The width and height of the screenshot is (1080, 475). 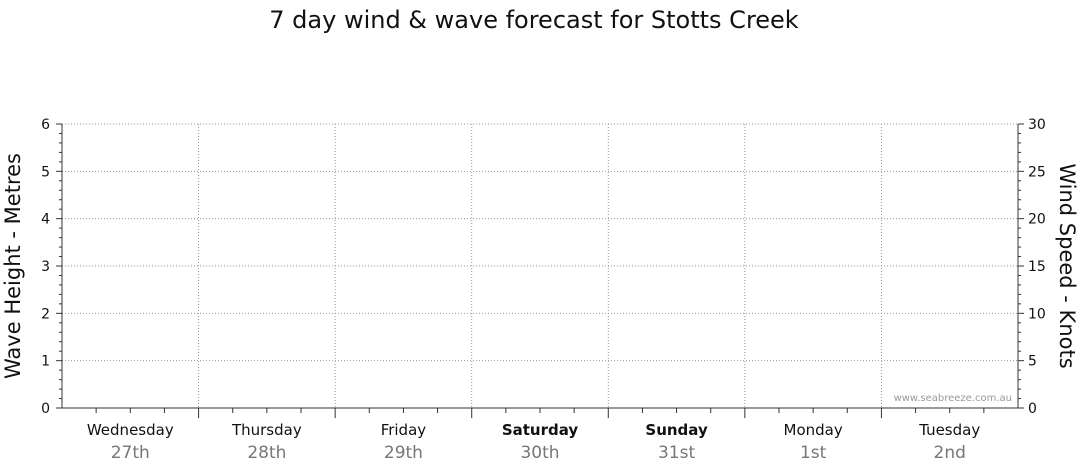 What do you see at coordinates (949, 430) in the screenshot?
I see `day-name: Tuesday` at bounding box center [949, 430].